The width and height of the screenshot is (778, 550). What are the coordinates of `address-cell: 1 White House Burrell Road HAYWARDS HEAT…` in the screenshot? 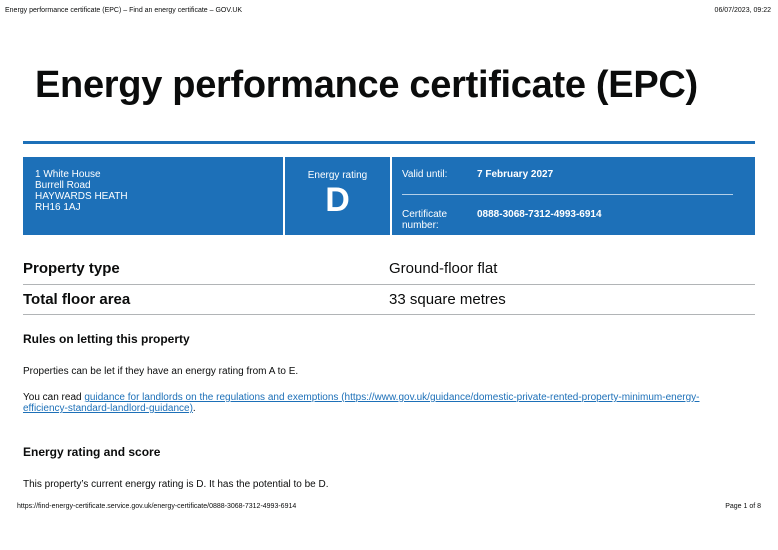 It's located at (154, 196).